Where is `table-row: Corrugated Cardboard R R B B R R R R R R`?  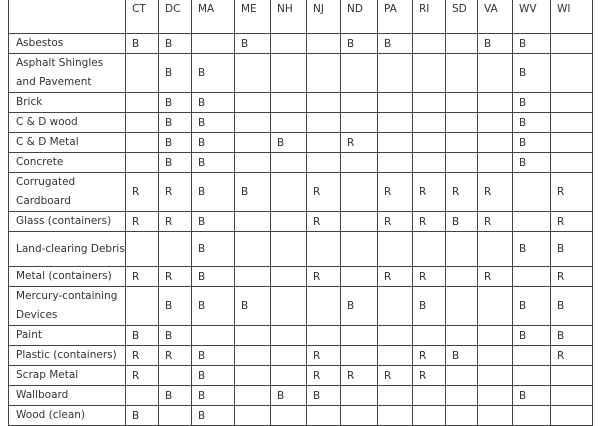 table-row: Corrugated Cardboard R R B B R R R R R R is located at coordinates (300, 192).